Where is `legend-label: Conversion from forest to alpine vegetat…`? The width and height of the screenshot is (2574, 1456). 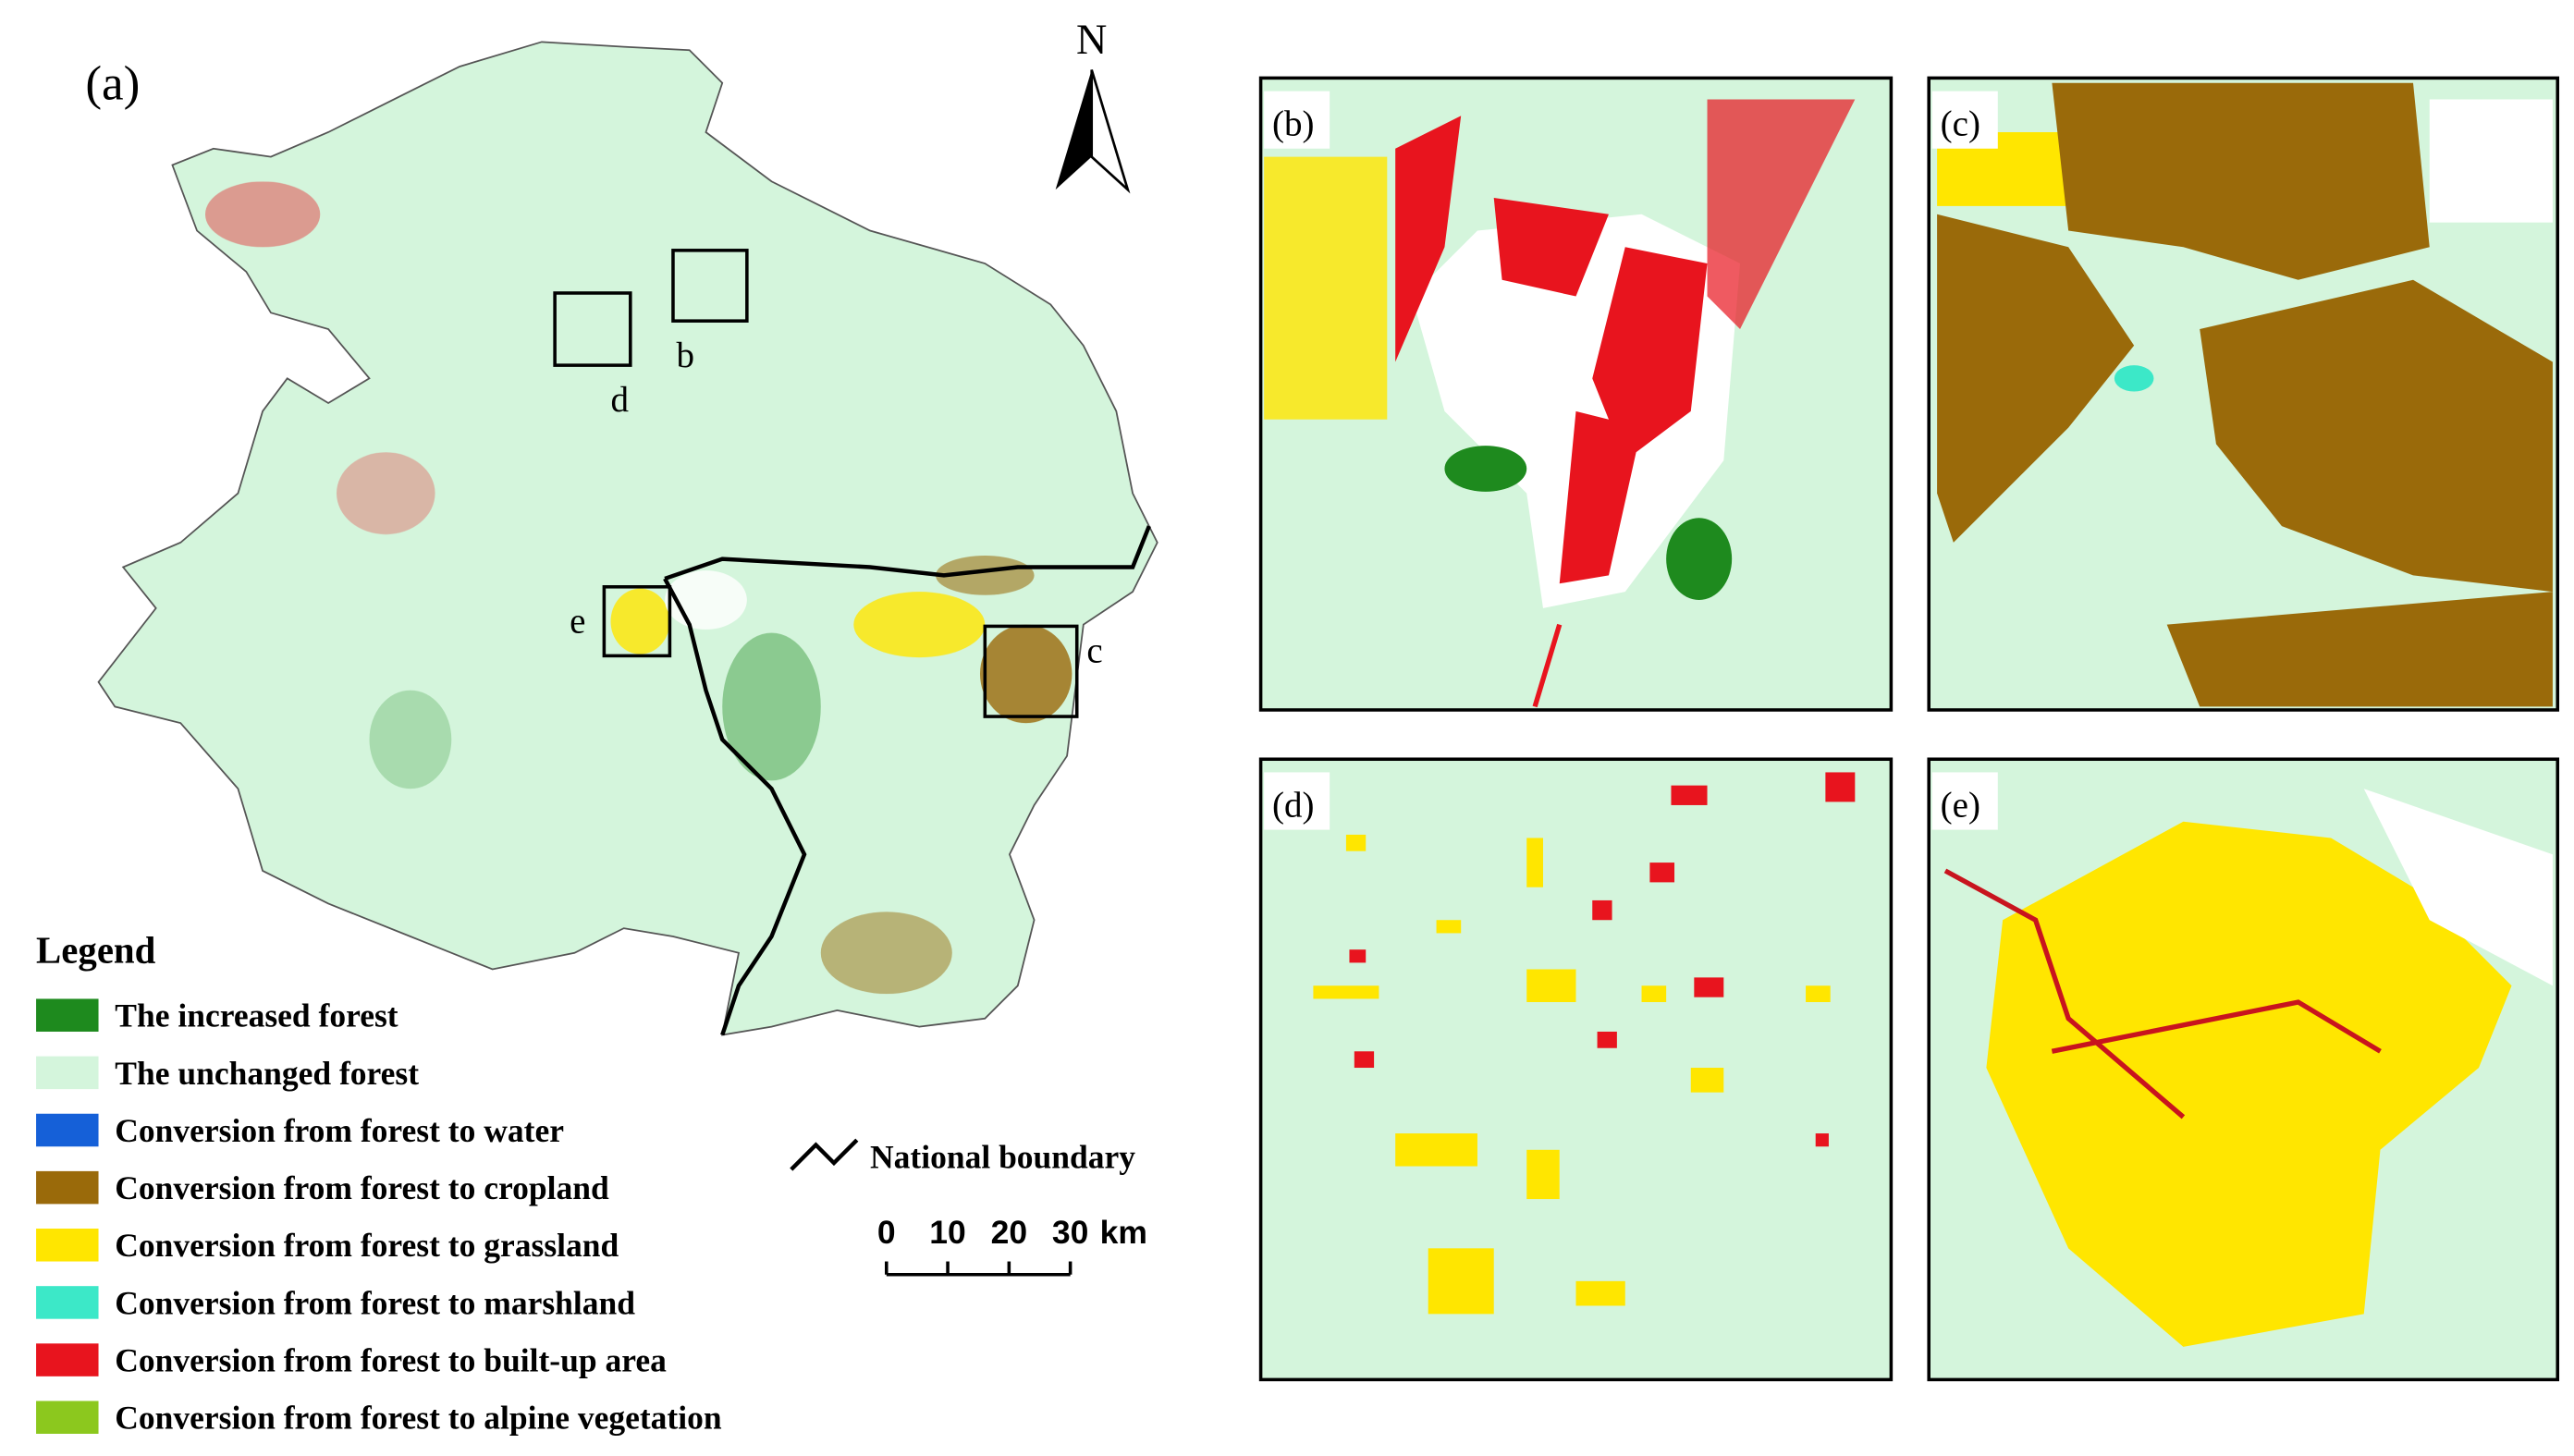
legend-label: Conversion from forest to alpine vegetat… is located at coordinates (418, 1418).